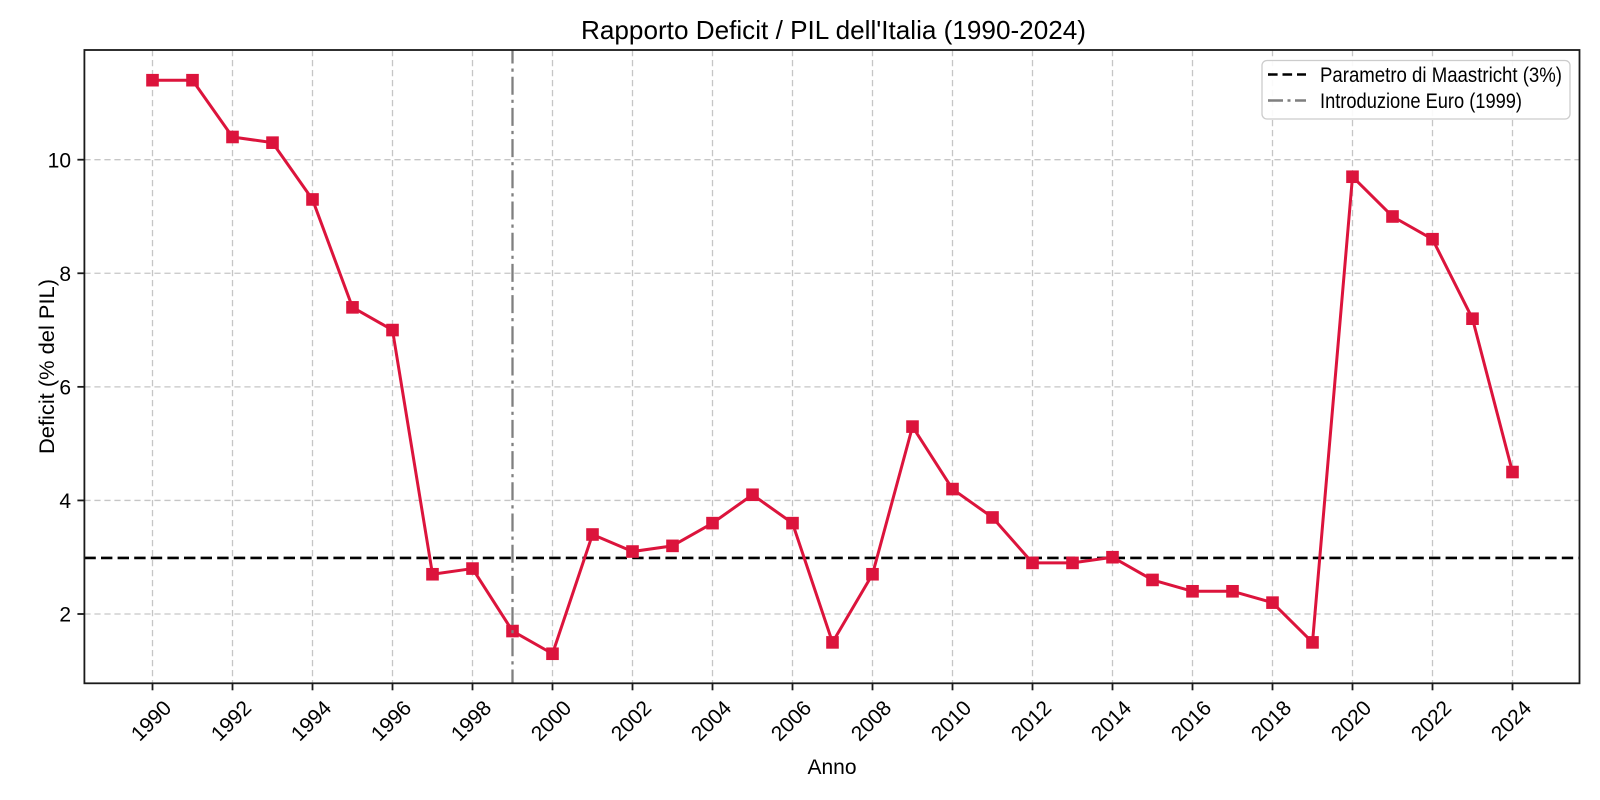  What do you see at coordinates (65, 501) in the screenshot?
I see `svg-text: 4` at bounding box center [65, 501].